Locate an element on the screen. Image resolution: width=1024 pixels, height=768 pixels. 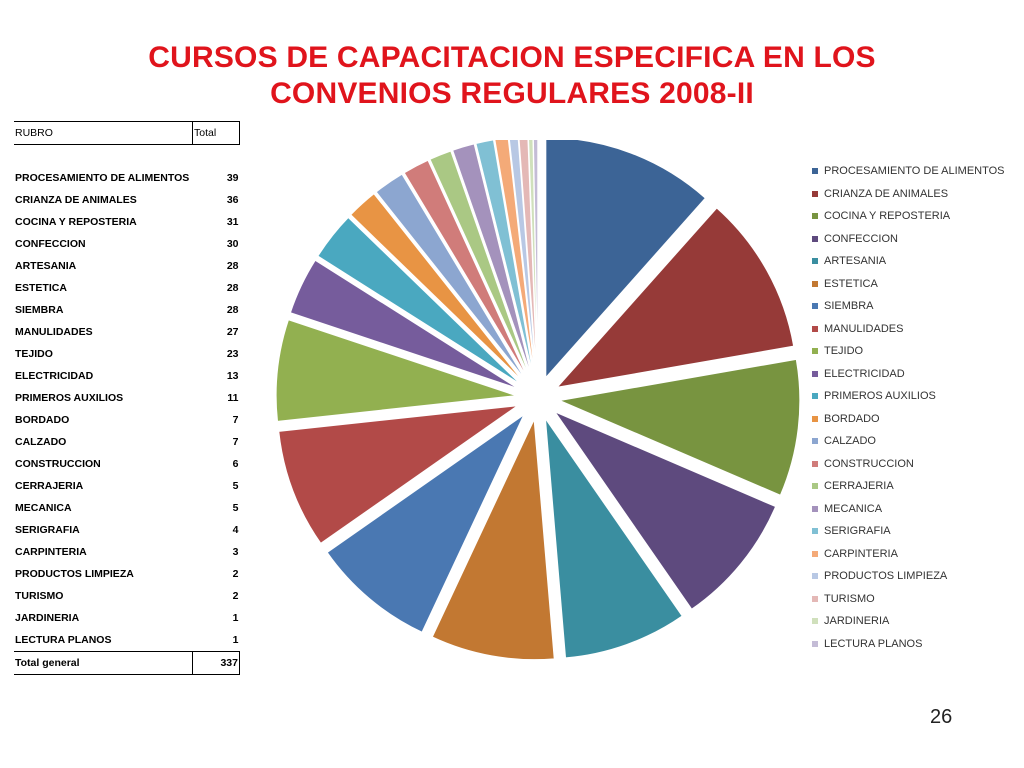
total-value: 337 is located at coordinates (216, 663).